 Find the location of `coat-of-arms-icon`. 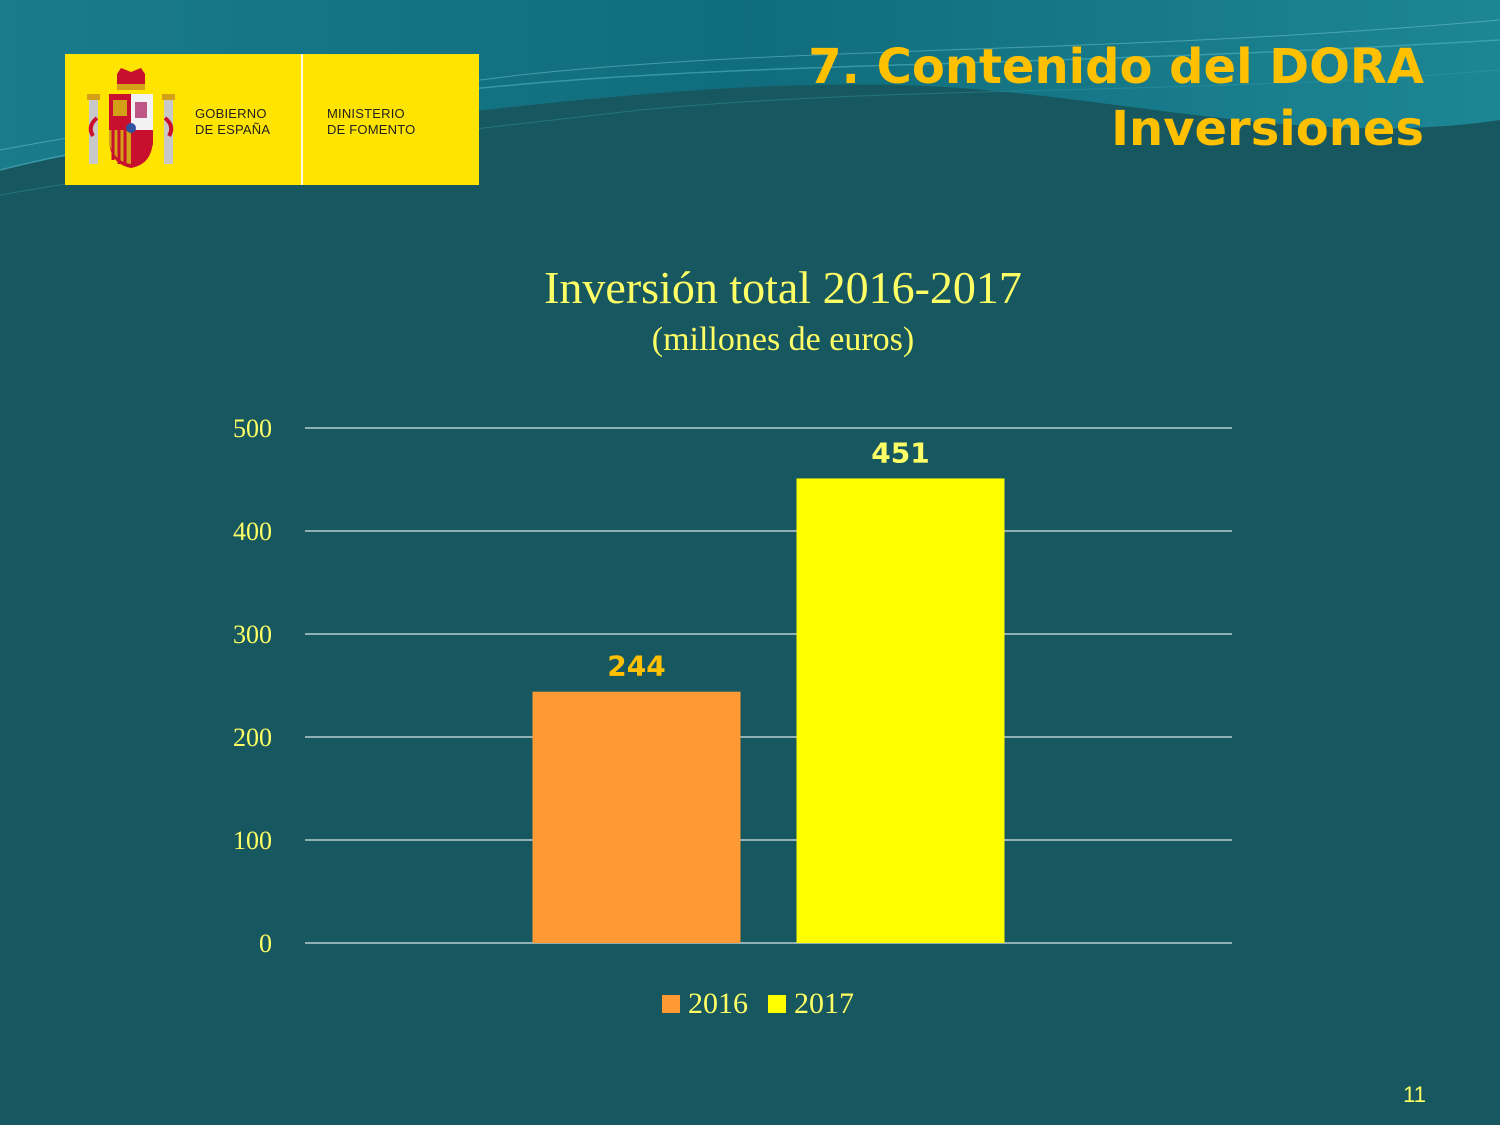

coat-of-arms-icon is located at coordinates (131, 118).